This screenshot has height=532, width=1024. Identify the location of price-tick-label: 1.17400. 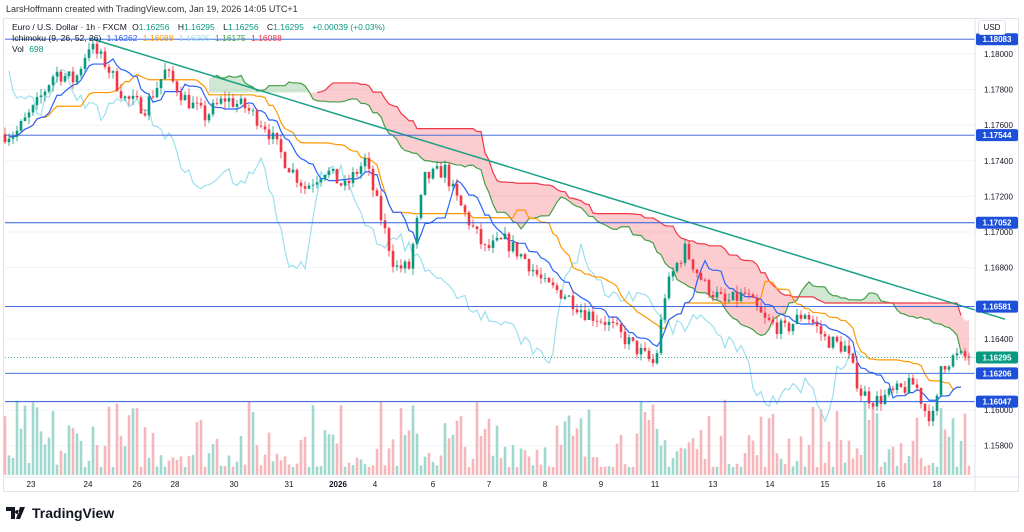
(998, 161).